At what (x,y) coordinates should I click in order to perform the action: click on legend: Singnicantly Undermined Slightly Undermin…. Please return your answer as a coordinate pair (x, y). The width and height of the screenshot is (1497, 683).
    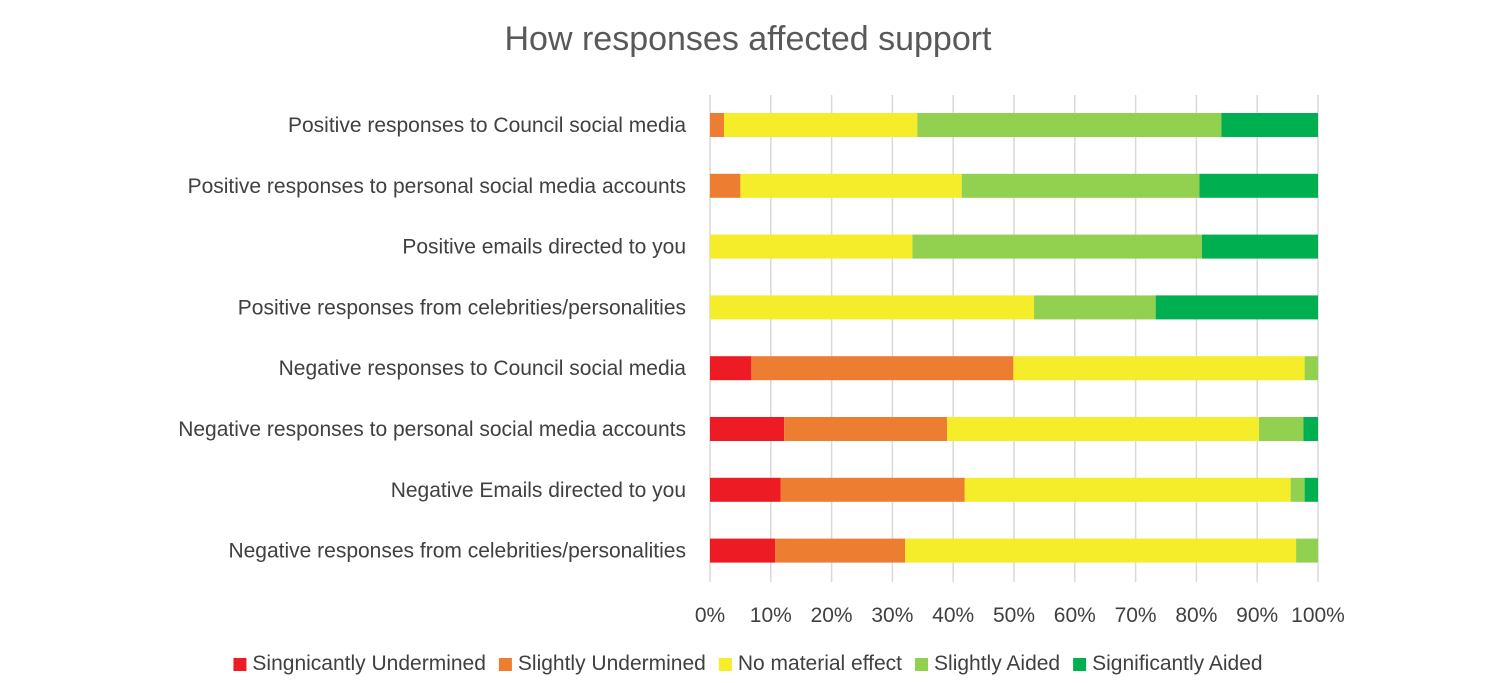
    Looking at the image, I should click on (748, 663).